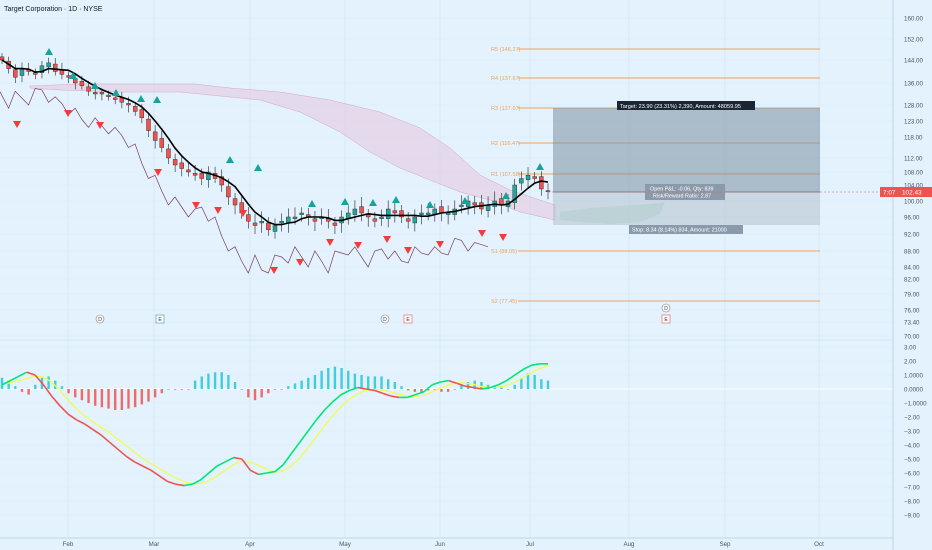 The height and width of the screenshot is (550, 932). I want to click on price-tick-label: 73.40, so click(912, 323).